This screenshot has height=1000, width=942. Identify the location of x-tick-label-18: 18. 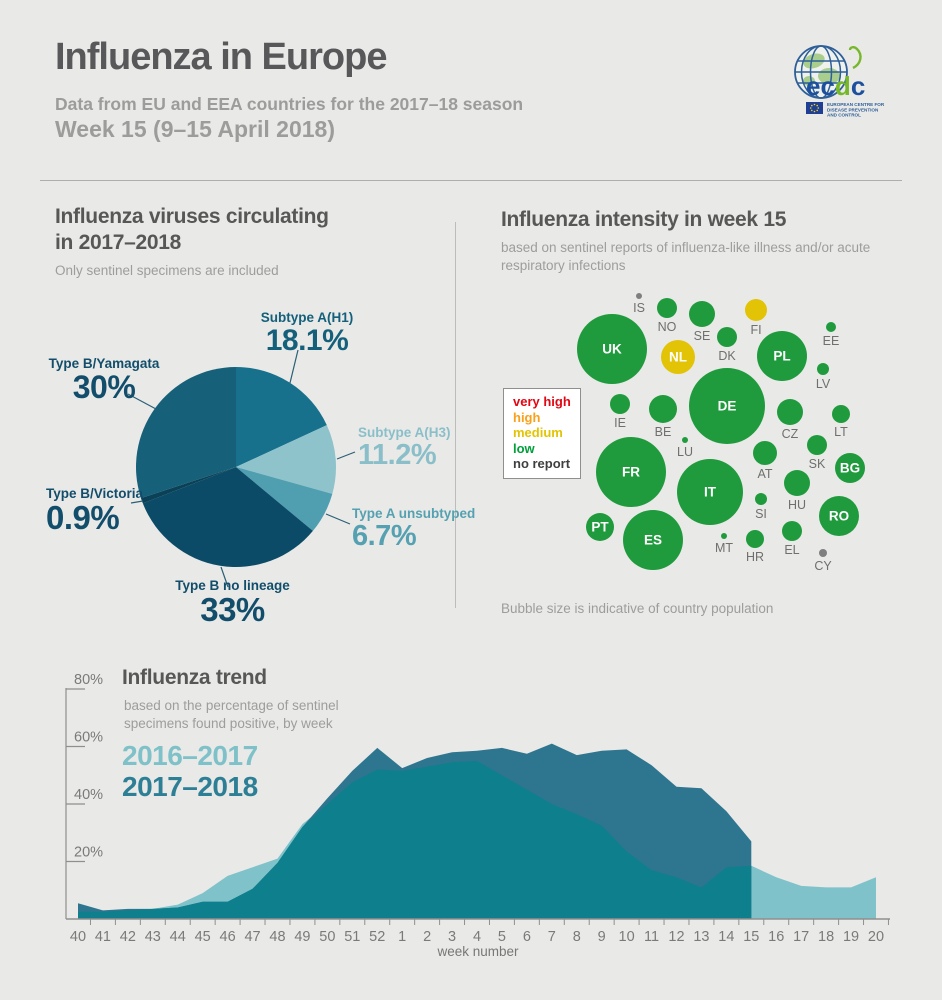
(826, 937).